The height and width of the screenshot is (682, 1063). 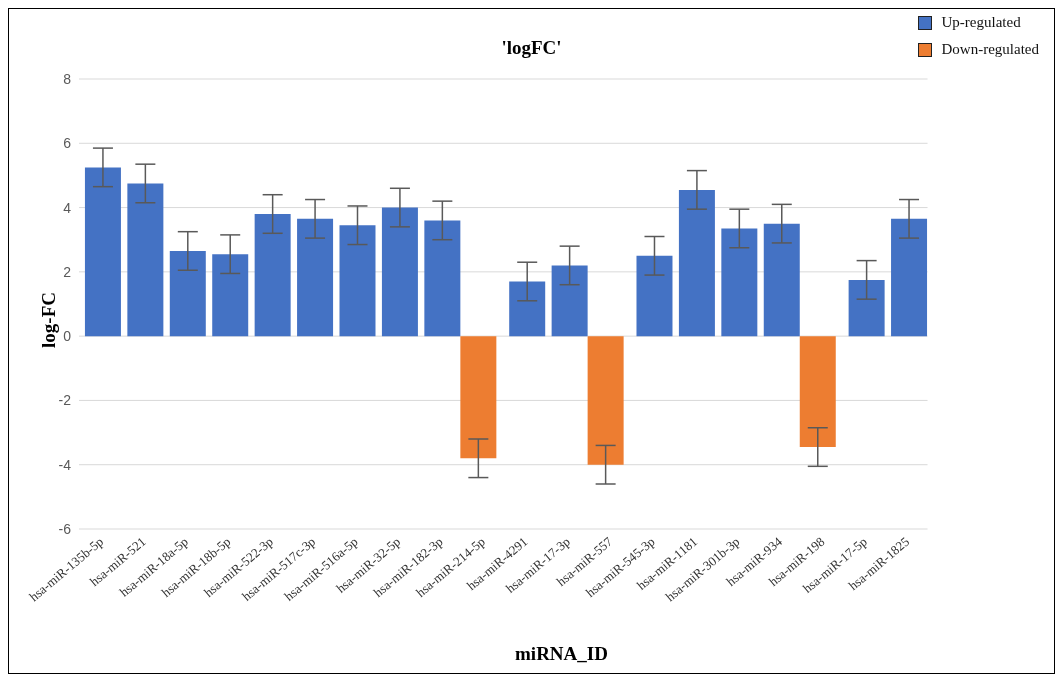 What do you see at coordinates (65, 464) in the screenshot?
I see `y-tick-label: -4` at bounding box center [65, 464].